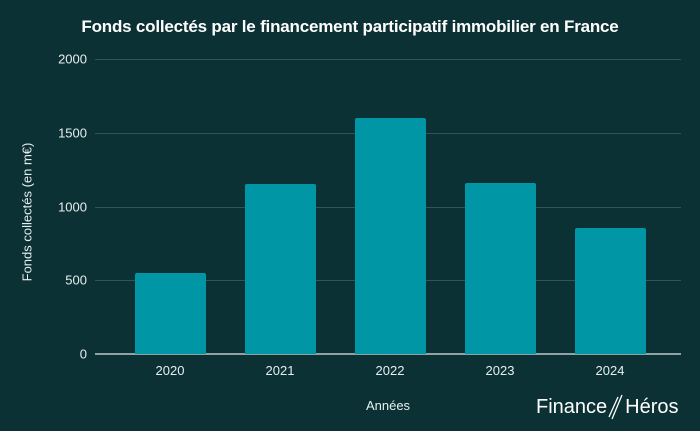 The height and width of the screenshot is (431, 700). What do you see at coordinates (616, 407) in the screenshot?
I see `logo-double-slash-icon` at bounding box center [616, 407].